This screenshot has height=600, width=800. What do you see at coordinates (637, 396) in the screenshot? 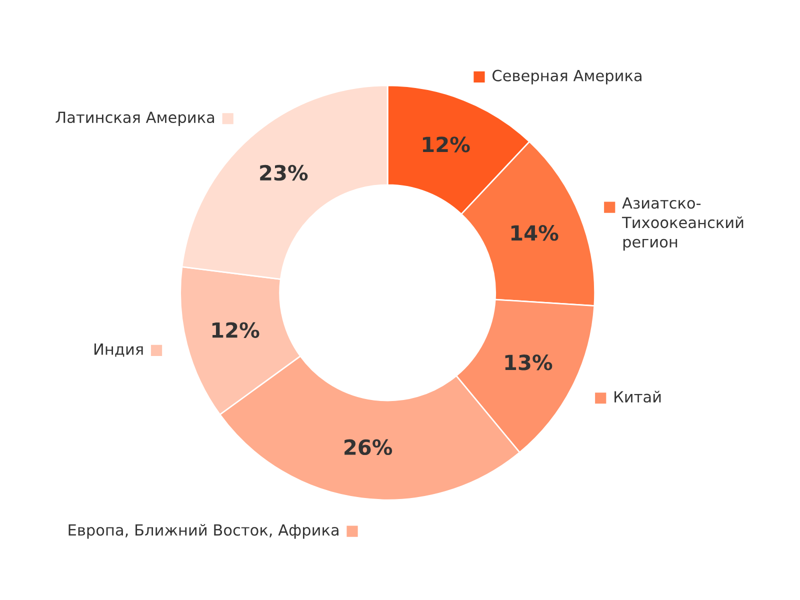
I see `legend-label: Китай` at bounding box center [637, 396].